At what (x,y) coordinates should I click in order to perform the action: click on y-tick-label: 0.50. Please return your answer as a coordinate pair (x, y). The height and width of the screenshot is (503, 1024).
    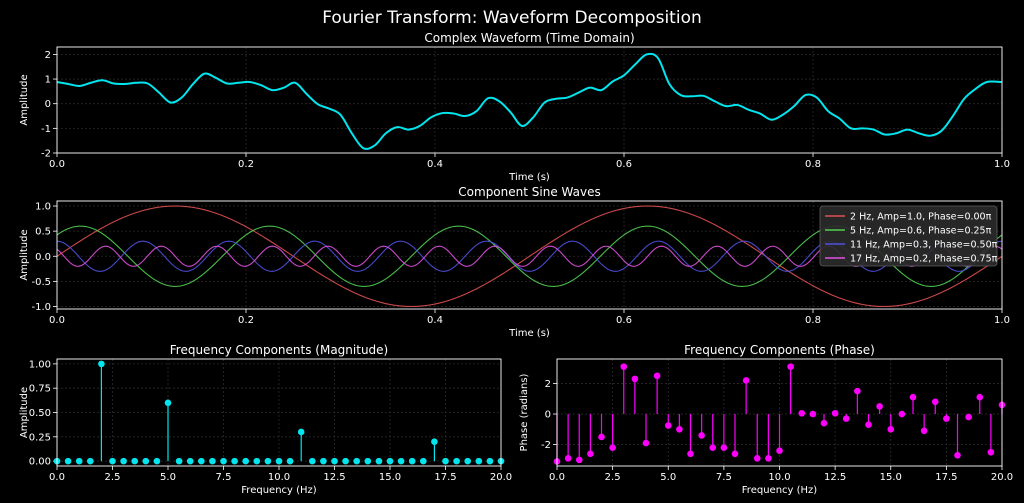
    Looking at the image, I should click on (40, 413).